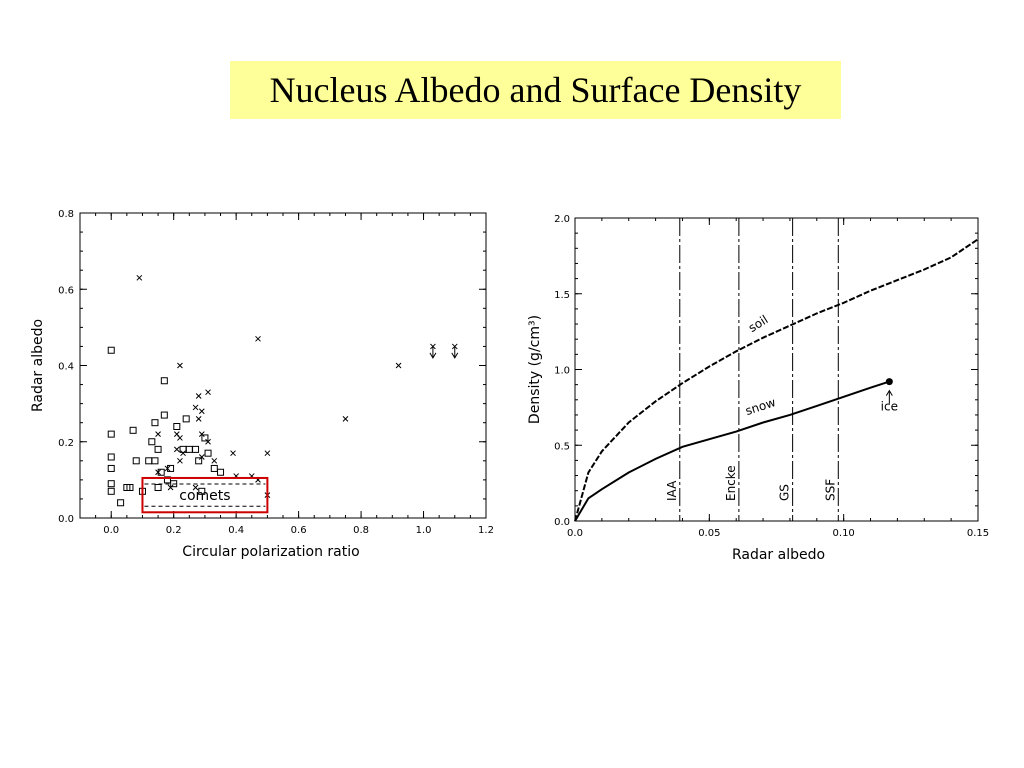  What do you see at coordinates (270, 552) in the screenshot?
I see `left-x-axis-label: Circular polarization ratio` at bounding box center [270, 552].